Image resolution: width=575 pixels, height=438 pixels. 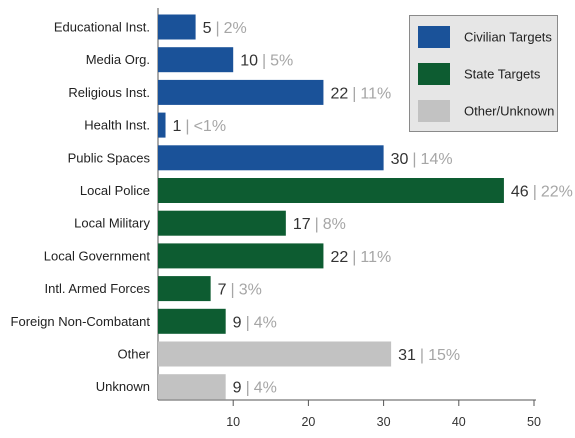 I want to click on data-label-percent: 3%, so click(x=250, y=290).